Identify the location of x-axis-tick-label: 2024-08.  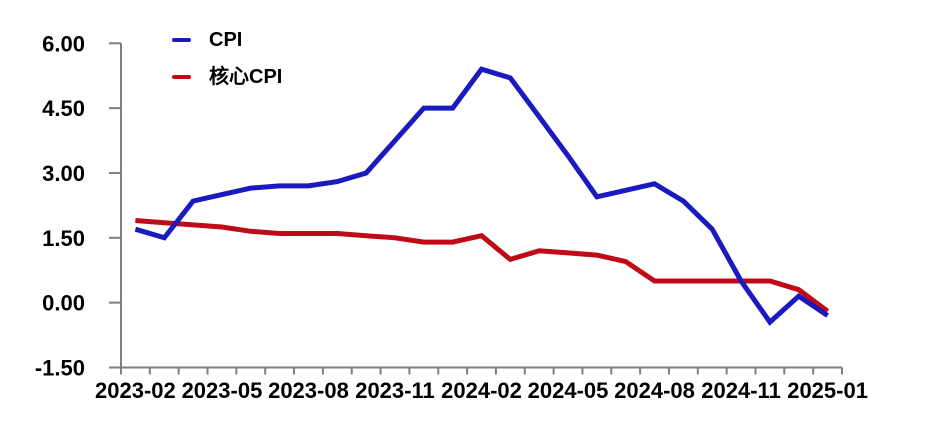
(654, 390).